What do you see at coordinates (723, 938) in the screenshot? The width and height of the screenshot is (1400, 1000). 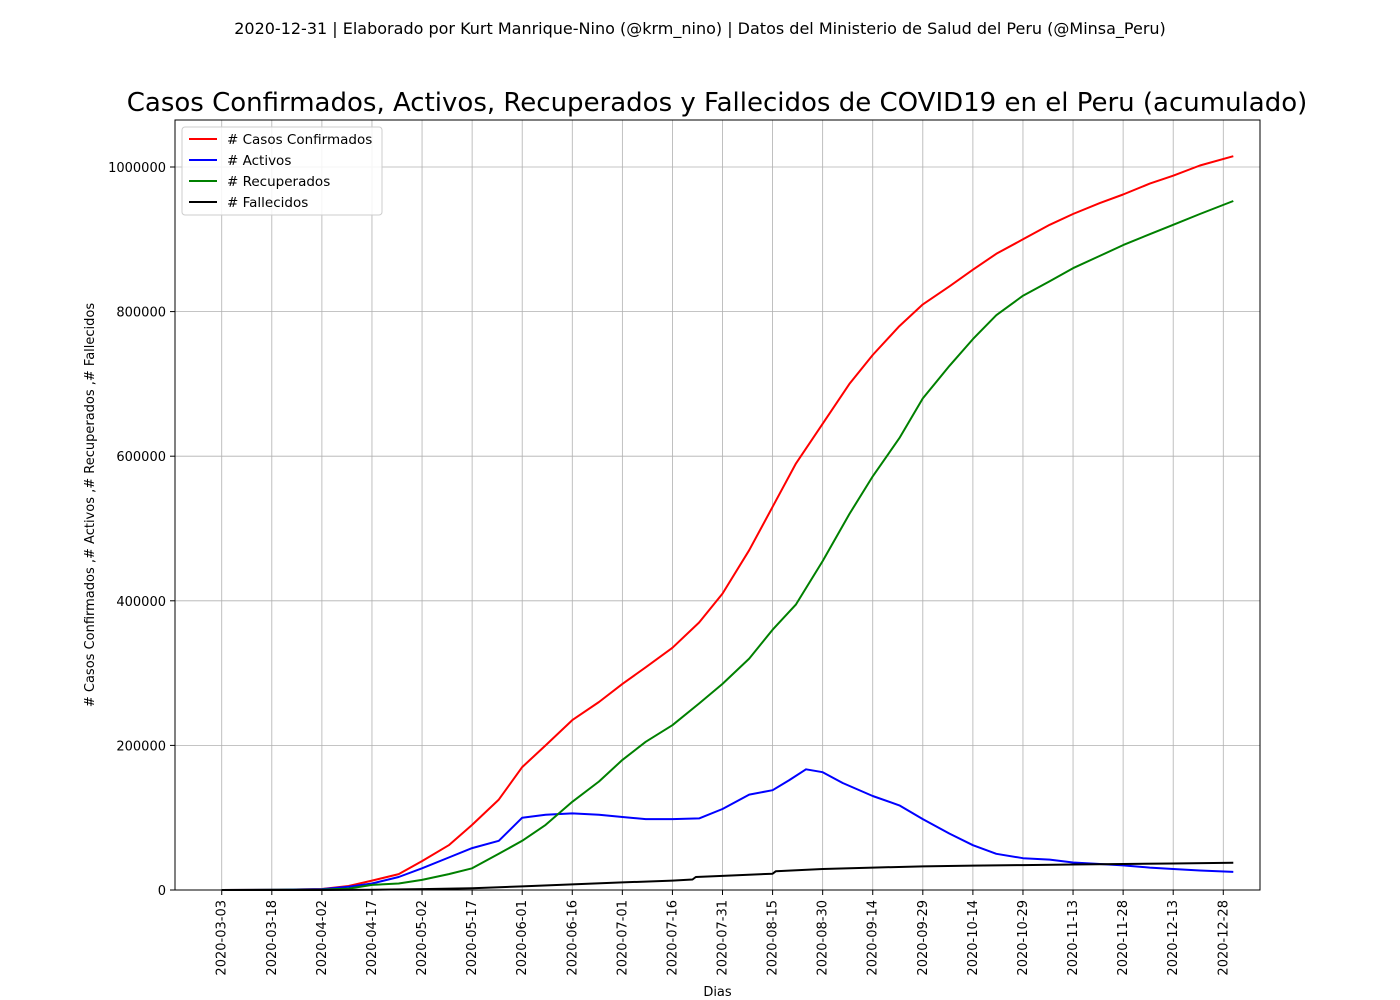 I see `x-tick-label: 2020-07-31` at bounding box center [723, 938].